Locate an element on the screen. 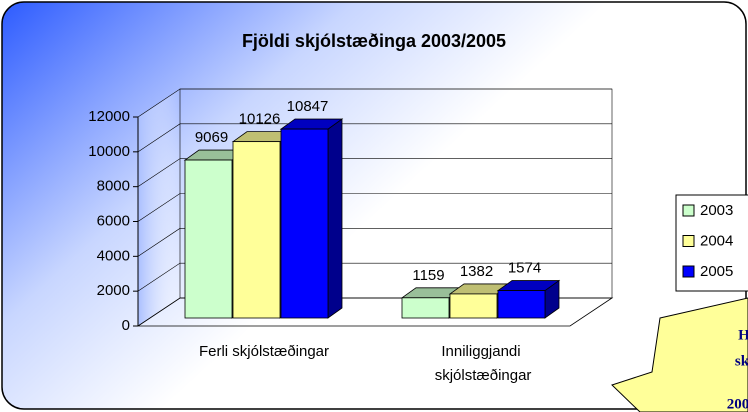  y-tick-label: 10000 is located at coordinates (109, 151).